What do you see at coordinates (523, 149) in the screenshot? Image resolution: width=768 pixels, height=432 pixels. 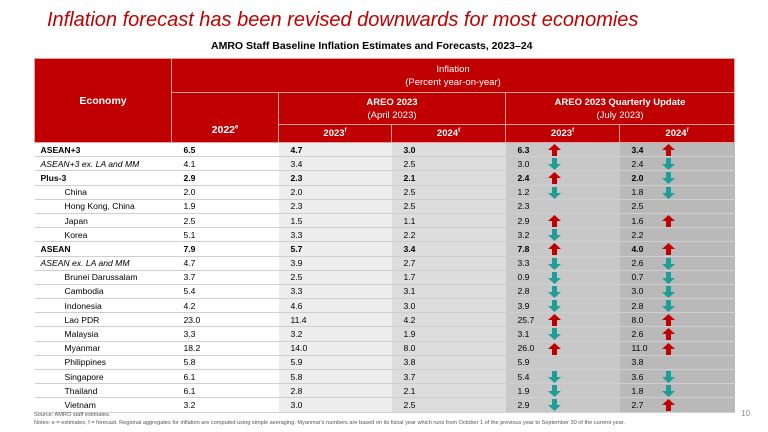 I see `value-text: 6.3` at bounding box center [523, 149].